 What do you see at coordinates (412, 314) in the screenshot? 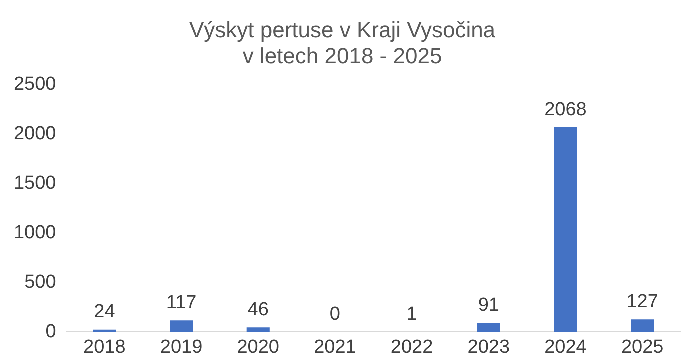
I see `data-label: 1` at bounding box center [412, 314].